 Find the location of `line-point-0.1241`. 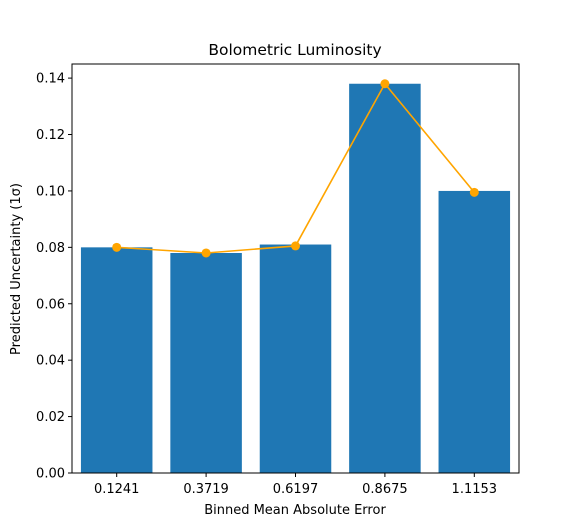

line-point-0.1241 is located at coordinates (117, 247).